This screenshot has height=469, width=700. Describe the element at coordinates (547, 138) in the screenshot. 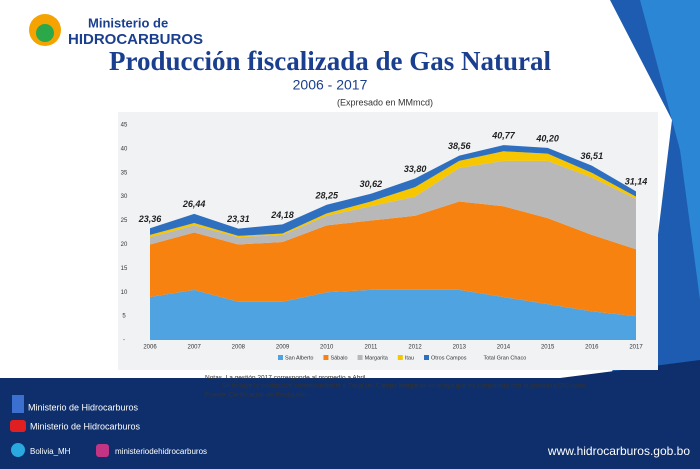

I see `total-label: 40,20` at that location.